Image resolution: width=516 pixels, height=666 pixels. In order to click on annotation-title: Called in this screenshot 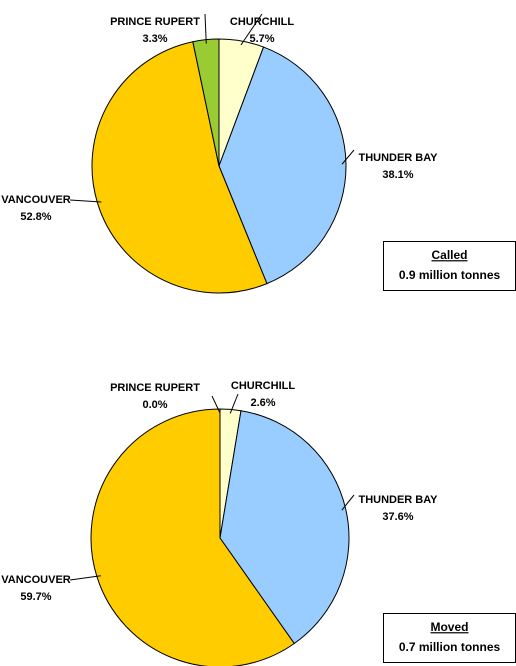, I will do `click(449, 255)`.